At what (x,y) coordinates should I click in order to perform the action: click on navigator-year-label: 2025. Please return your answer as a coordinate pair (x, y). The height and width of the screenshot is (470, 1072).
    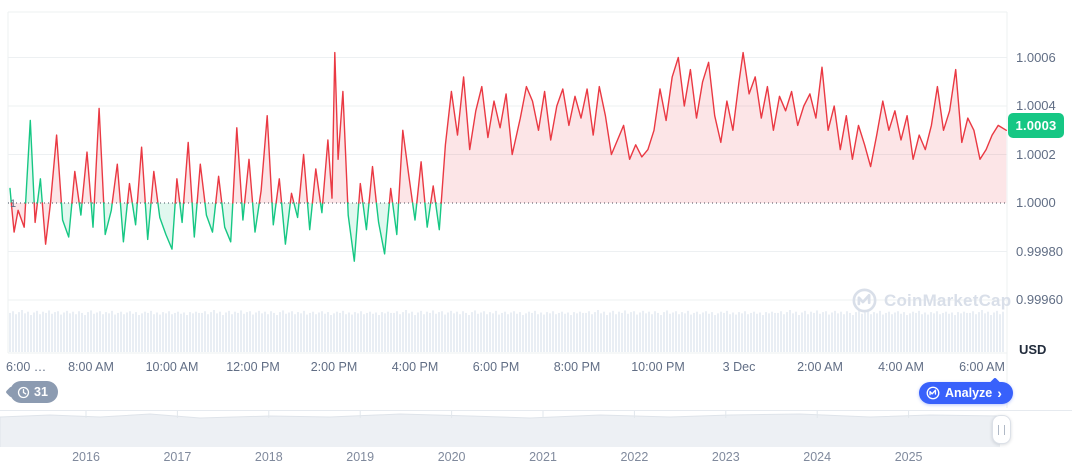
    Looking at the image, I should click on (908, 457).